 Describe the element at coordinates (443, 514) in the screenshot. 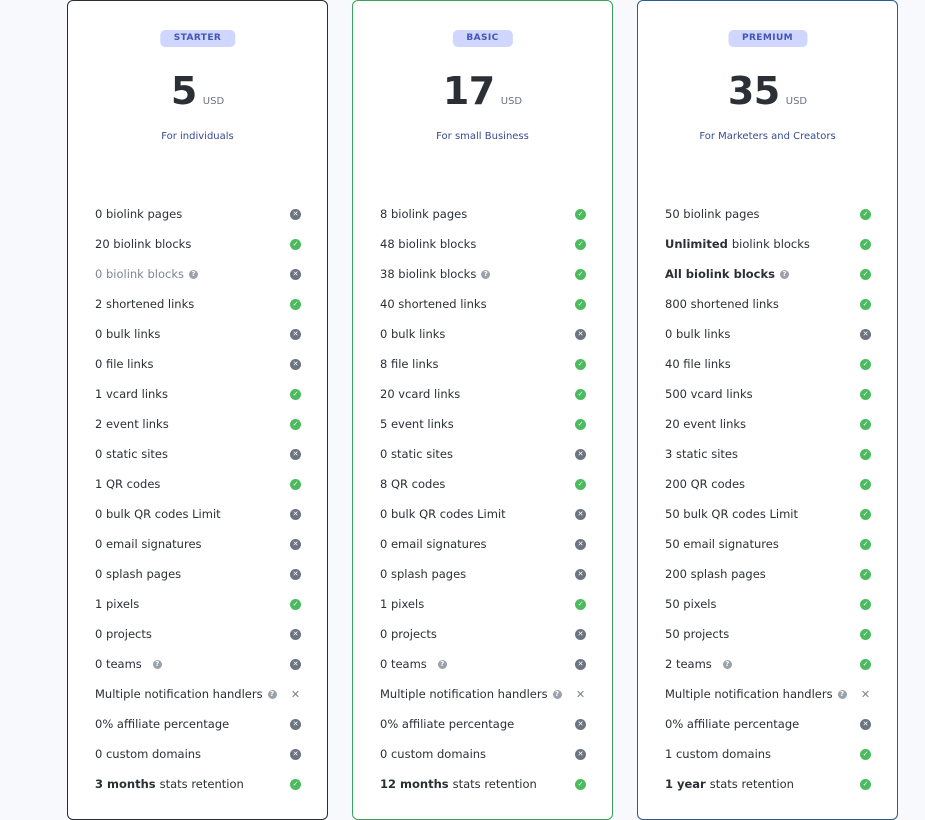

I see `feature-text: 0 bulk QR codes Limit` at that location.